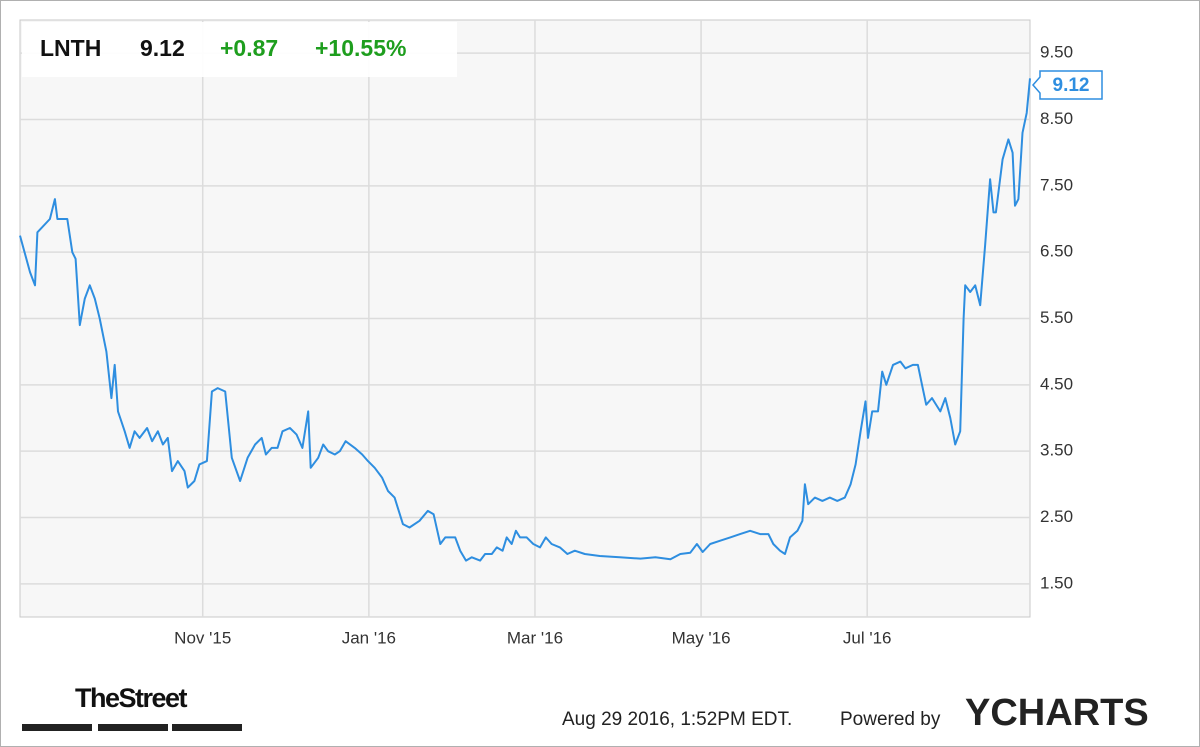 Image resolution: width=1200 pixels, height=747 pixels. Describe the element at coordinates (369, 637) in the screenshot. I see `x-tick-label: Jan '16` at that location.